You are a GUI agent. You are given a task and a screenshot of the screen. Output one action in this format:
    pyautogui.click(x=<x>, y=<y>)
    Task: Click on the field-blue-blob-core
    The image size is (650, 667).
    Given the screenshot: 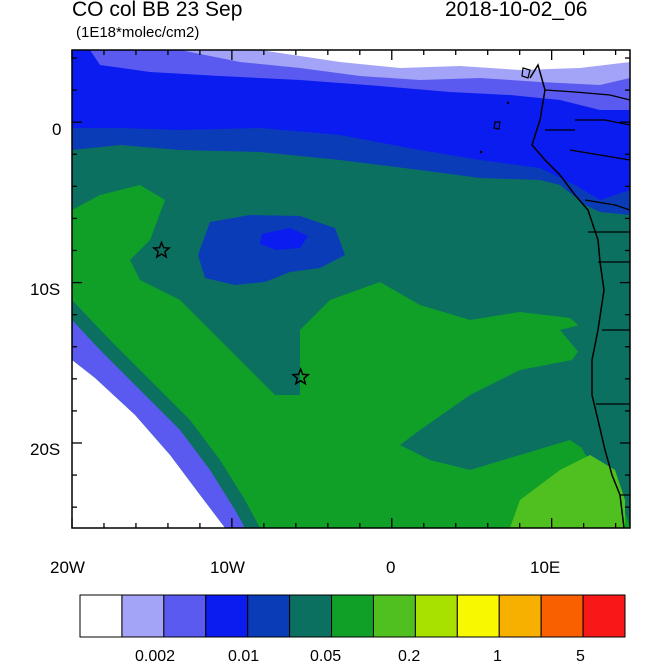 What is the action you would take?
    pyautogui.click(x=284, y=239)
    